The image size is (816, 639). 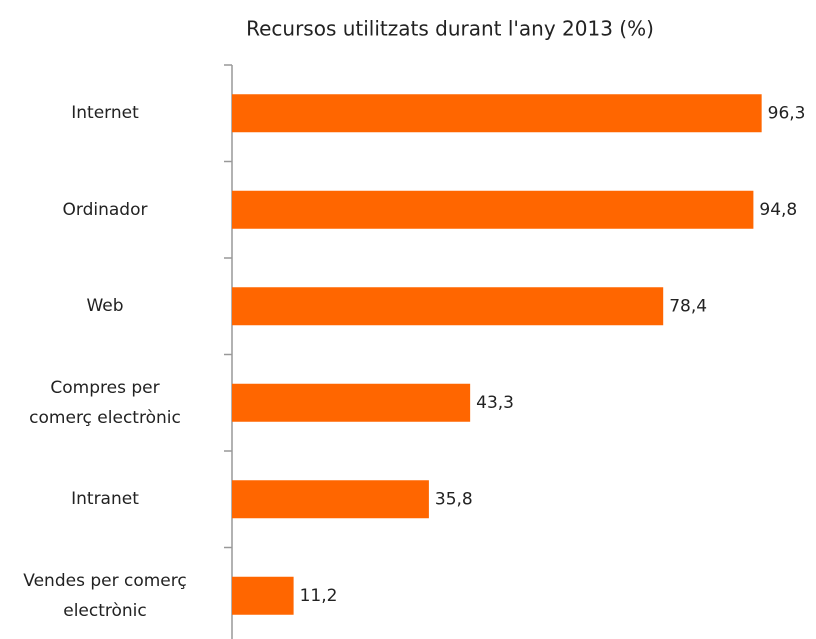 What do you see at coordinates (495, 403) in the screenshot?
I see `value-label: 43,3` at bounding box center [495, 403].